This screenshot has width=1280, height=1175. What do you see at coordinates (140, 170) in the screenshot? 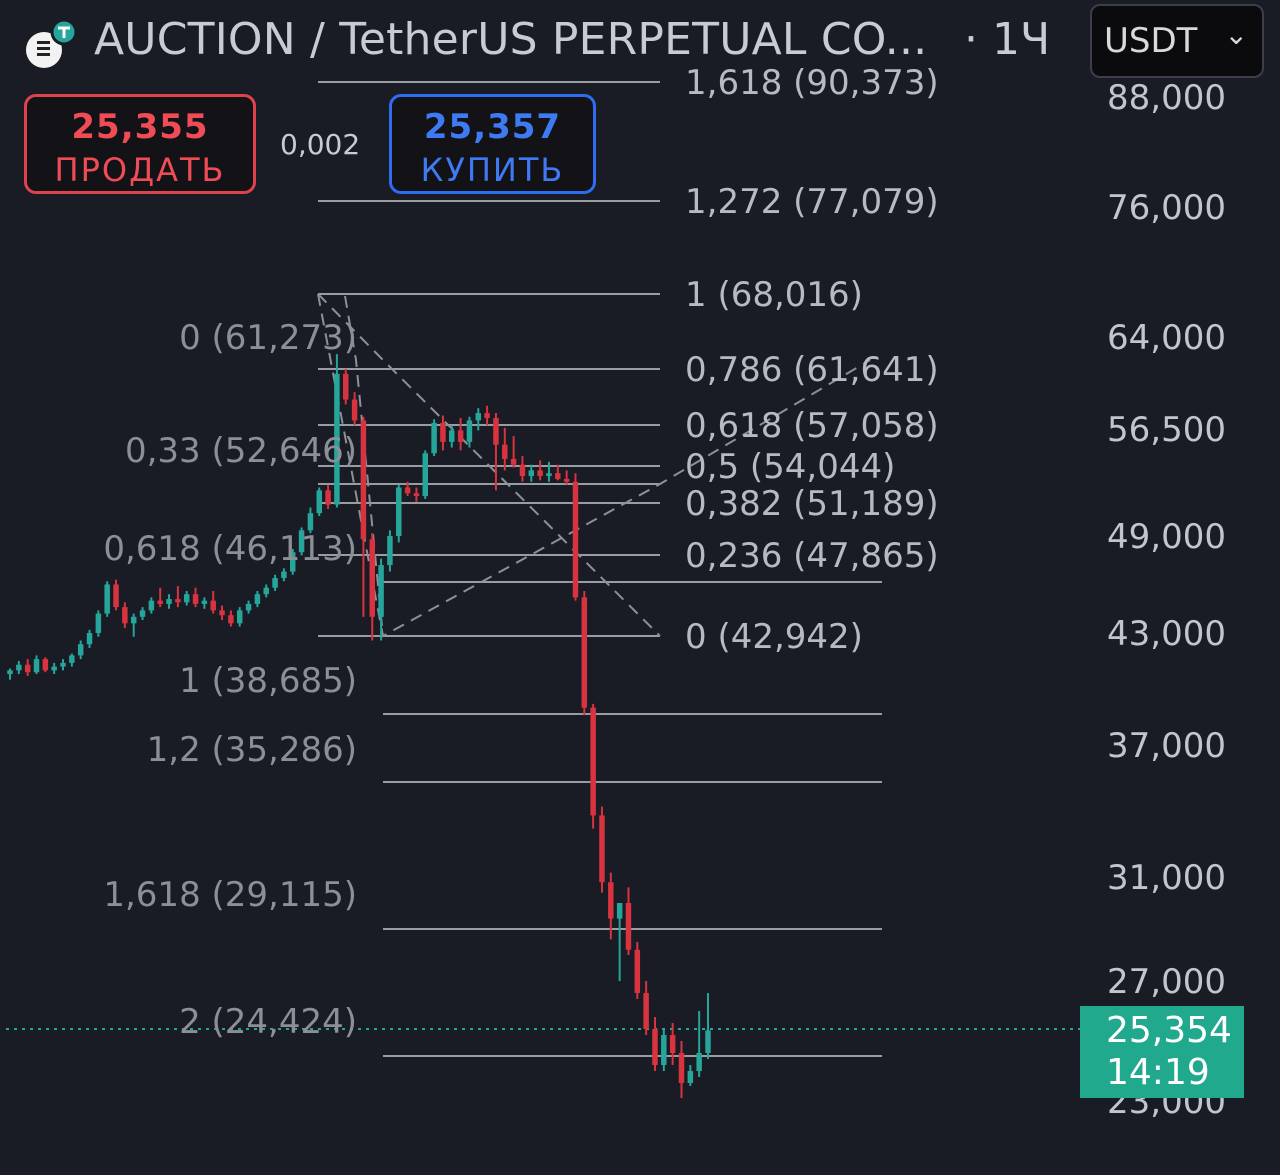
I see `sell-label: ПРОДАТЬ` at bounding box center [140, 170].